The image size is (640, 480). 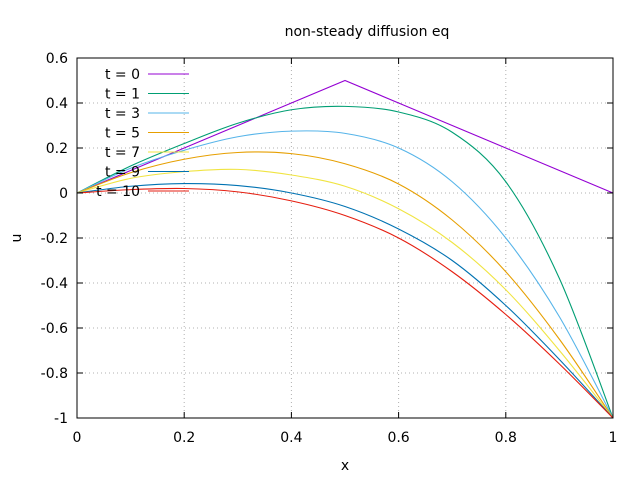 I want to click on x-tick-label: 0.8, so click(x=506, y=438).